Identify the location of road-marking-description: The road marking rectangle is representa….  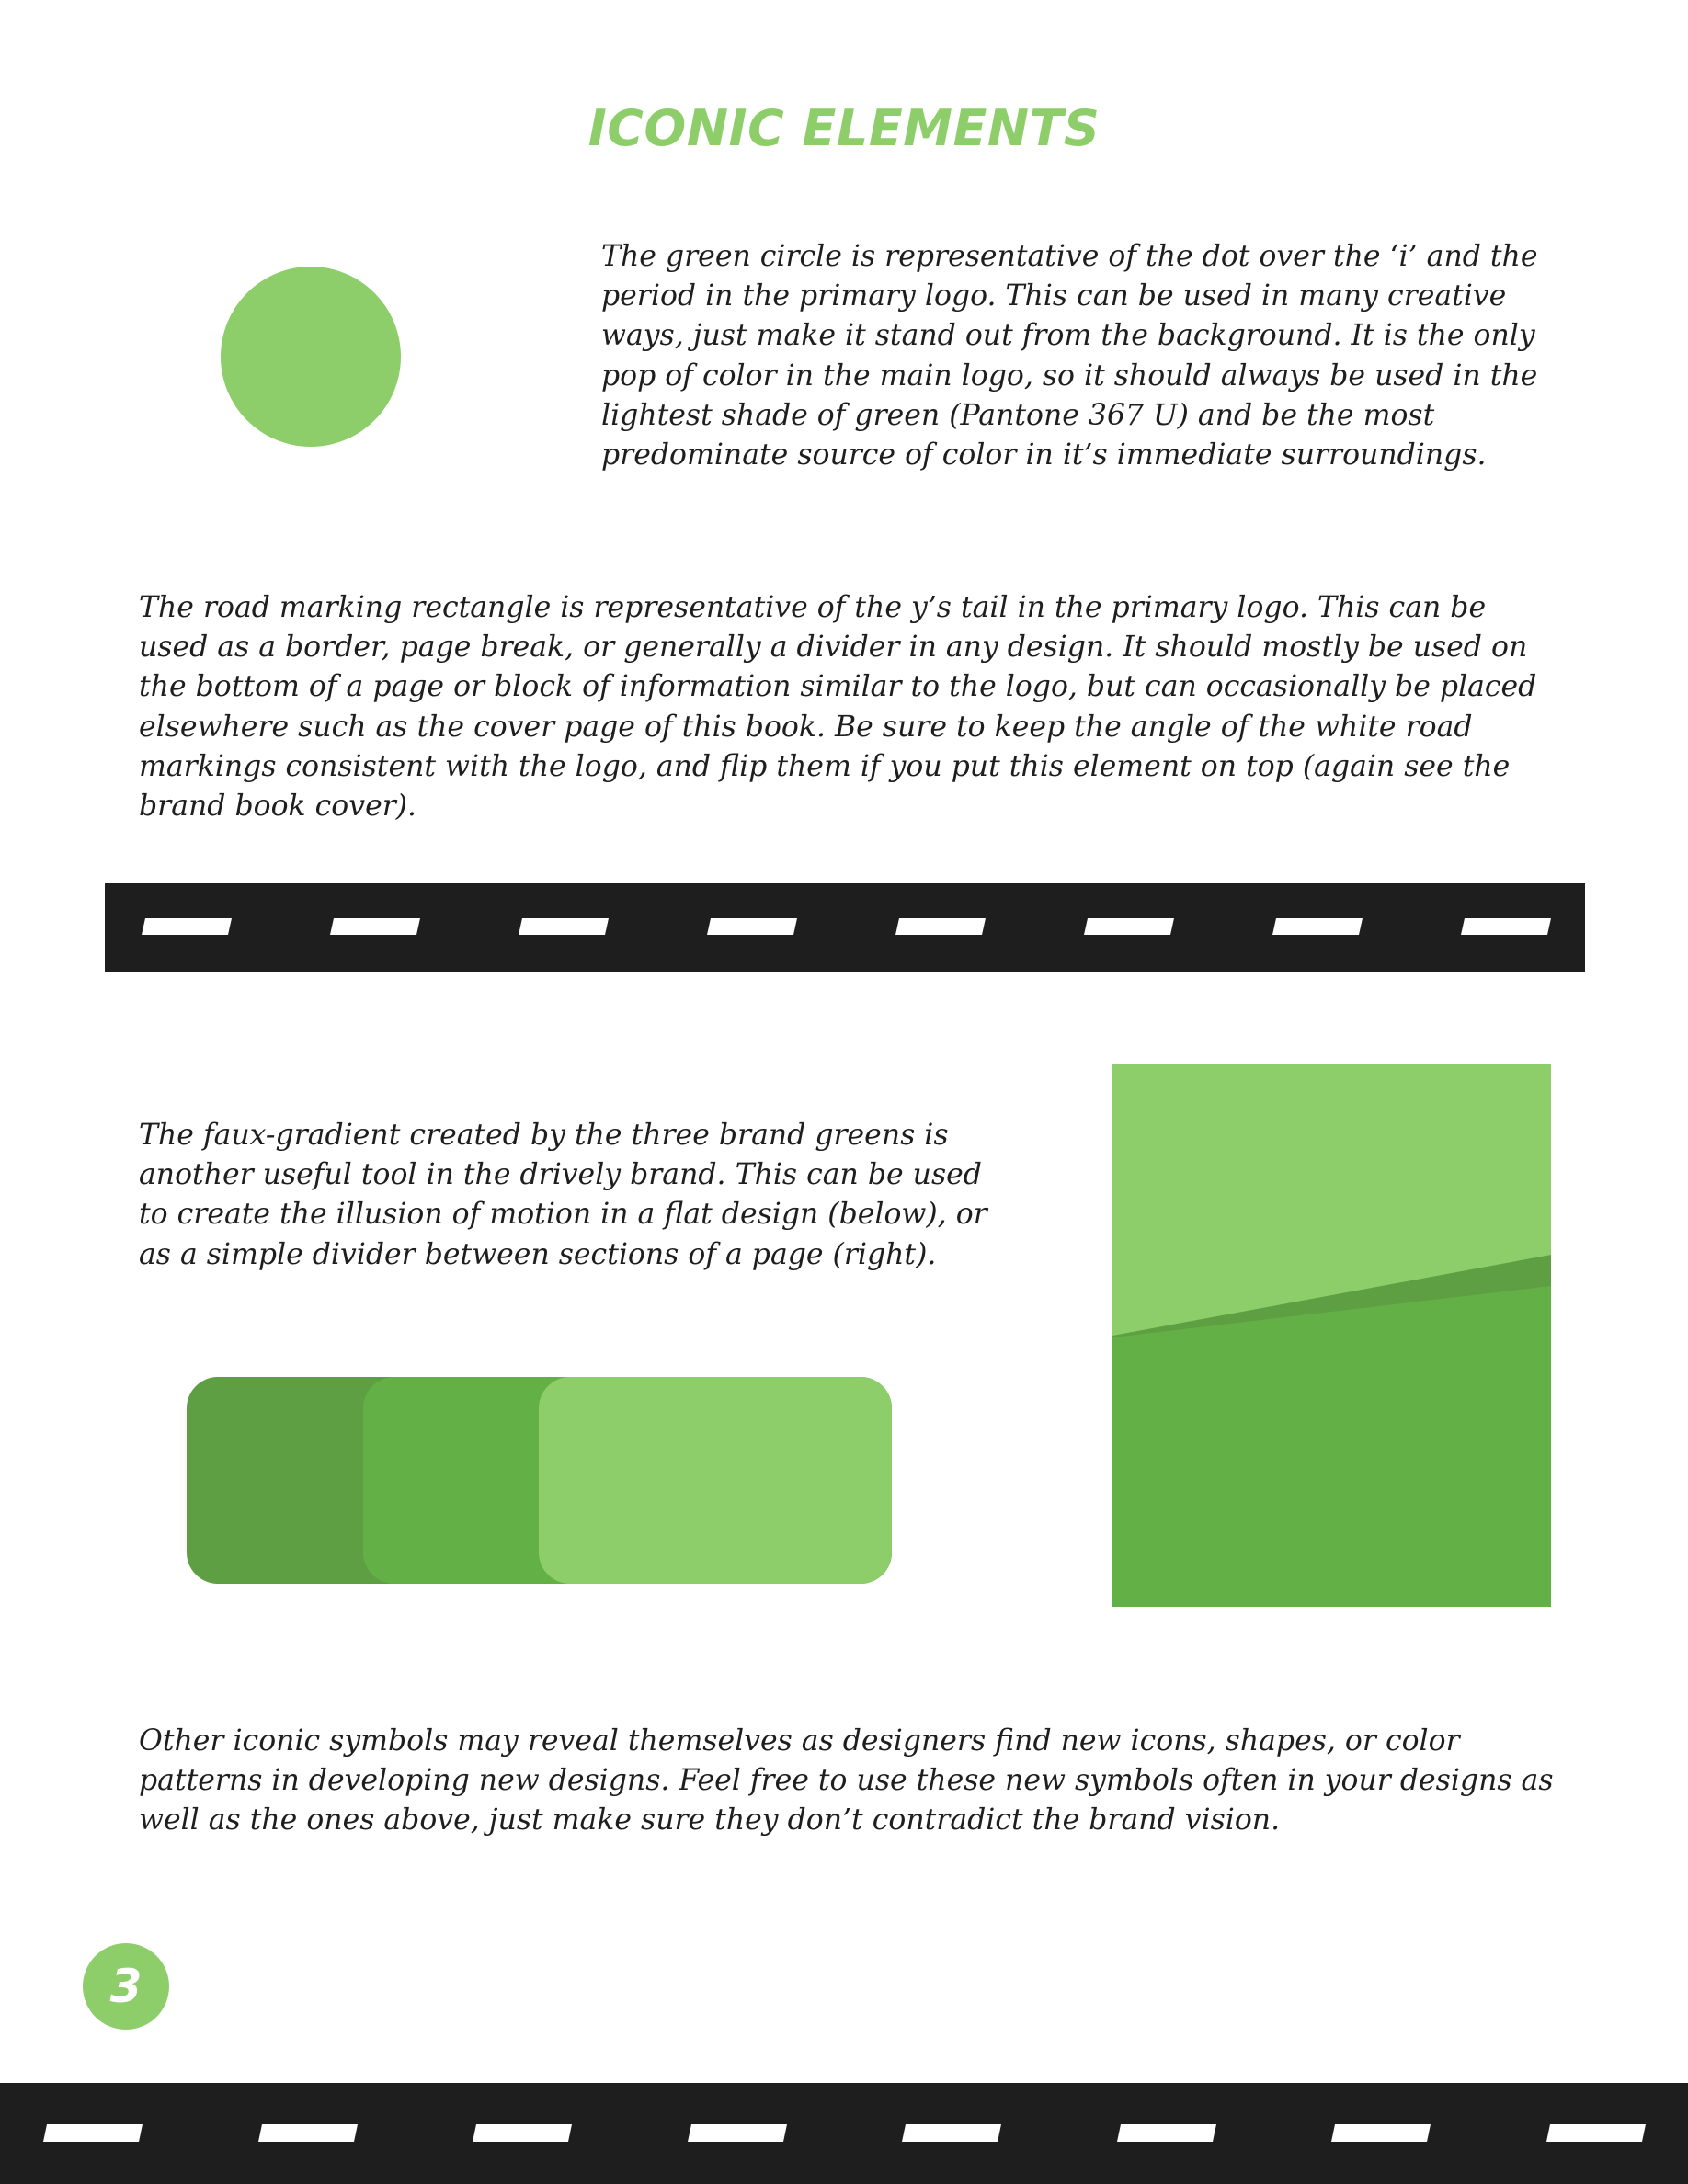
(838, 707).